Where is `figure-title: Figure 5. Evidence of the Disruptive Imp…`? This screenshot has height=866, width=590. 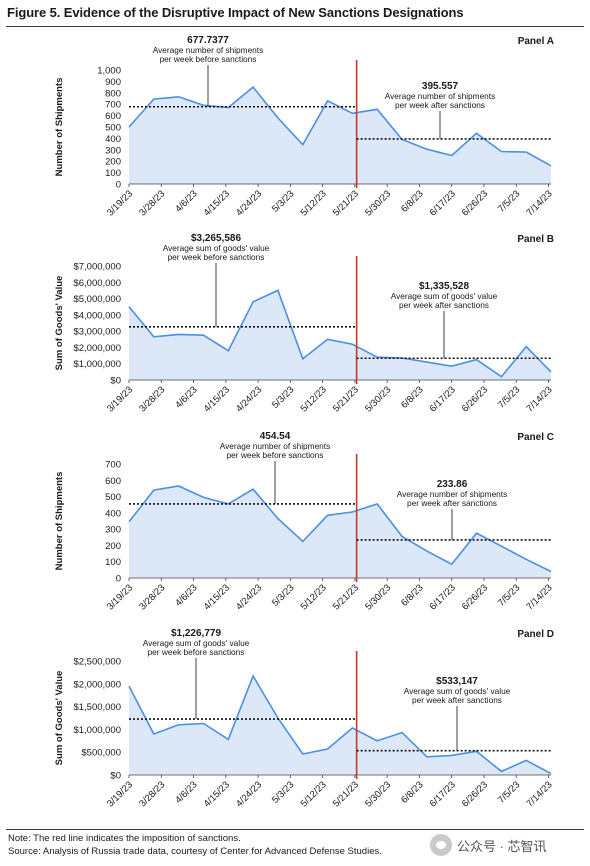 figure-title: Figure 5. Evidence of the Disruptive Imp… is located at coordinates (235, 12).